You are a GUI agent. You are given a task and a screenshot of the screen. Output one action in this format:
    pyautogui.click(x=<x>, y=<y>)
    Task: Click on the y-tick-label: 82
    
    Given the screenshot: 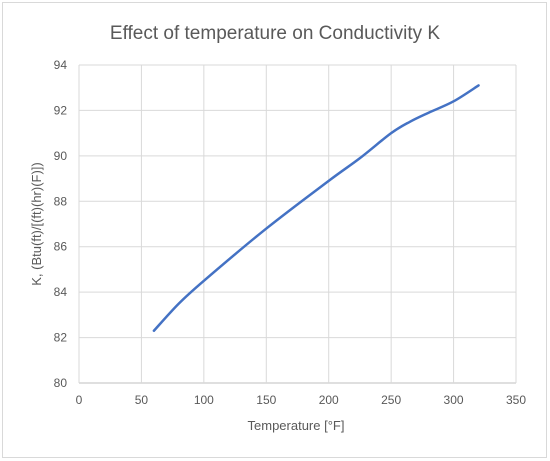 What is the action you would take?
    pyautogui.click(x=61, y=338)
    